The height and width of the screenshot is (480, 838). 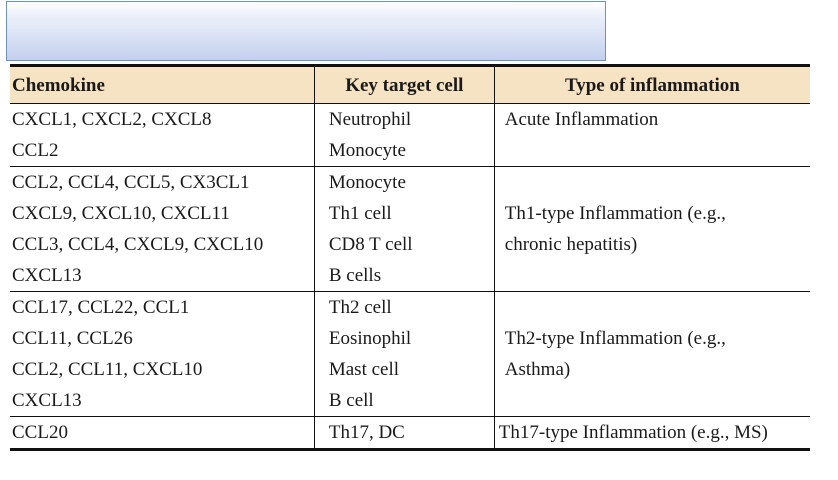 What do you see at coordinates (651, 84) in the screenshot?
I see `header-type-of-inflammation: Type of inflammation` at bounding box center [651, 84].